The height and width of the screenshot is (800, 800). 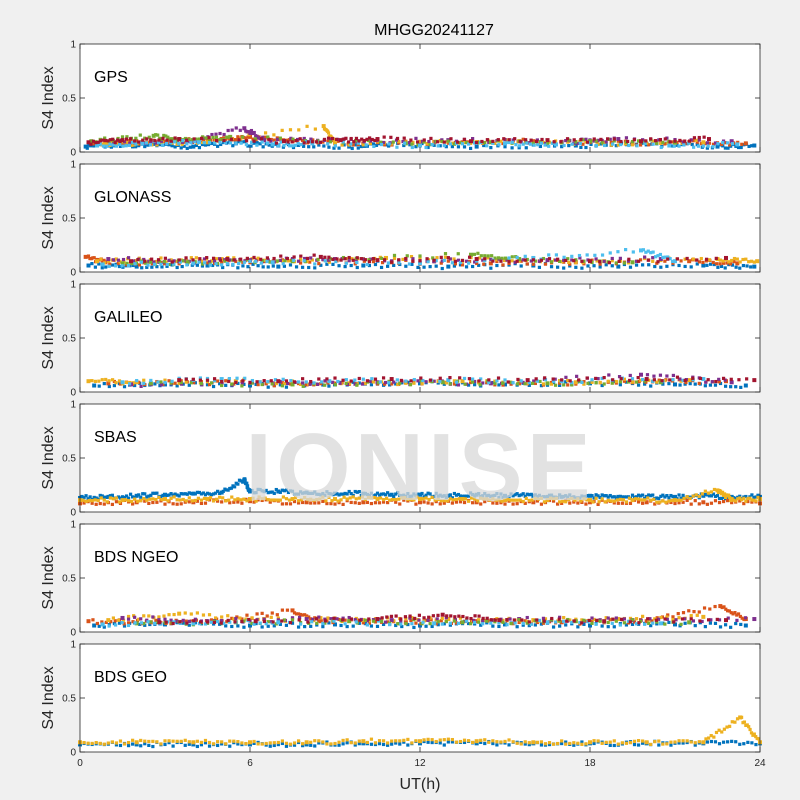 I want to click on x-tick-label: 24, so click(x=760, y=763).